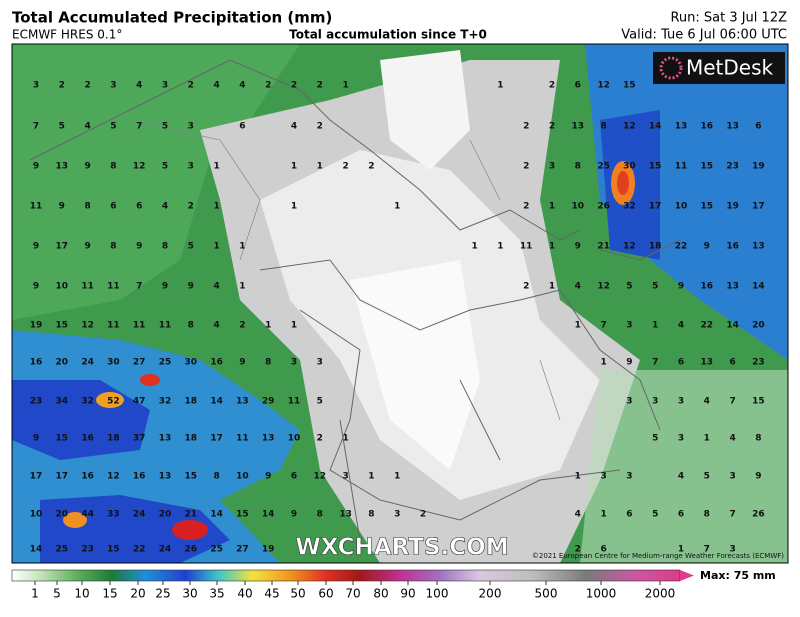 The width and height of the screenshot is (800, 617). What do you see at coordinates (87, 550) in the screenshot?
I see `grid-value: 23` at bounding box center [87, 550].